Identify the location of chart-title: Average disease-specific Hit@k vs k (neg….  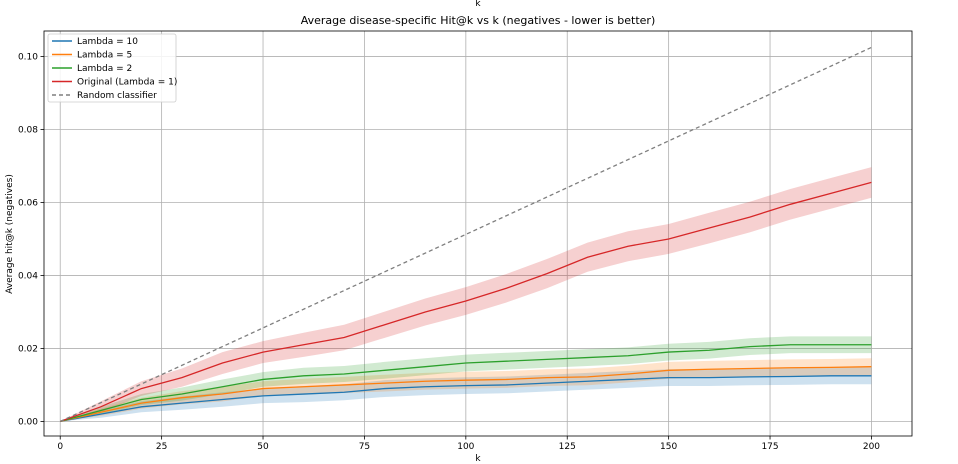
(478, 20).